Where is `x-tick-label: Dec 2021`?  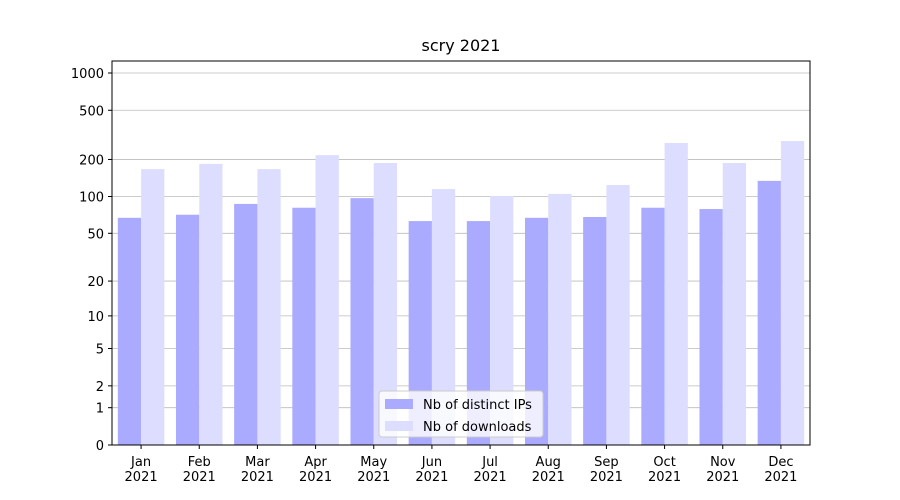
x-tick-label: Dec 2021 is located at coordinates (780, 470).